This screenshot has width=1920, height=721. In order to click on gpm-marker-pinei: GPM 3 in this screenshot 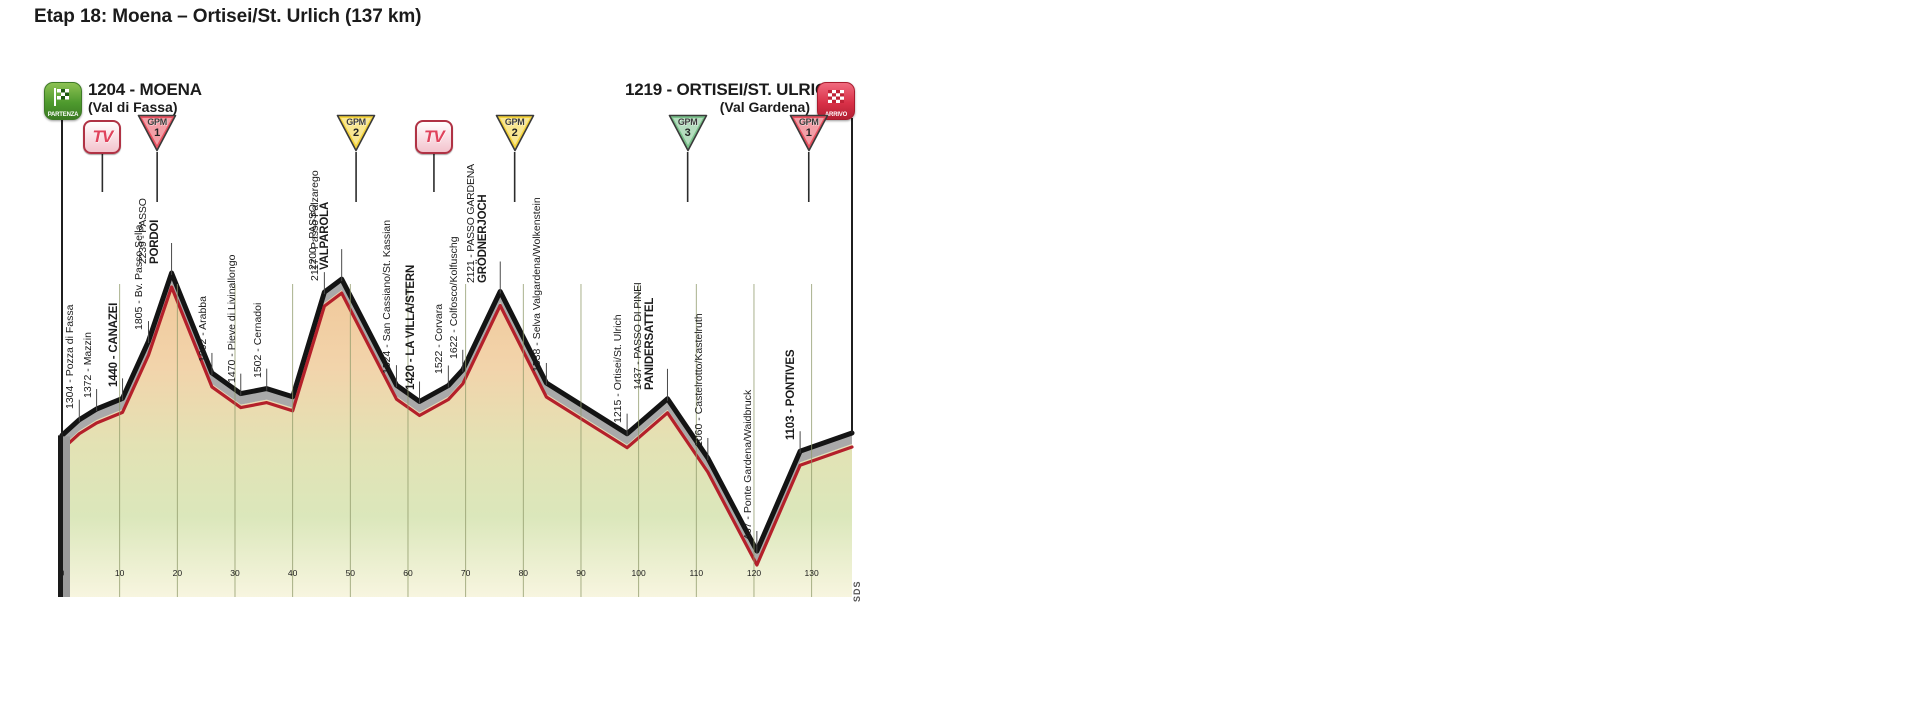, I will do `click(688, 133)`.